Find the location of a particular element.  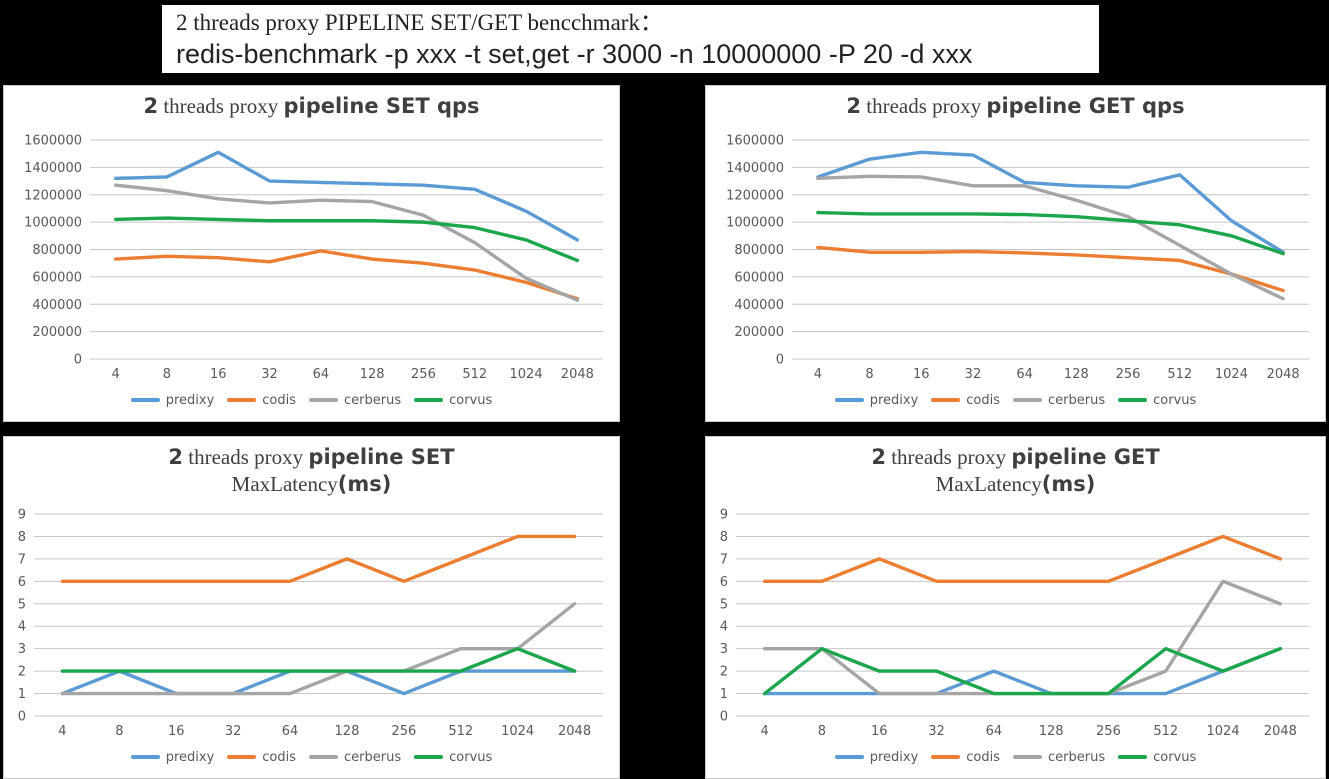

title-line1: 2 threads proxy pipeline GET is located at coordinates (1015, 457).